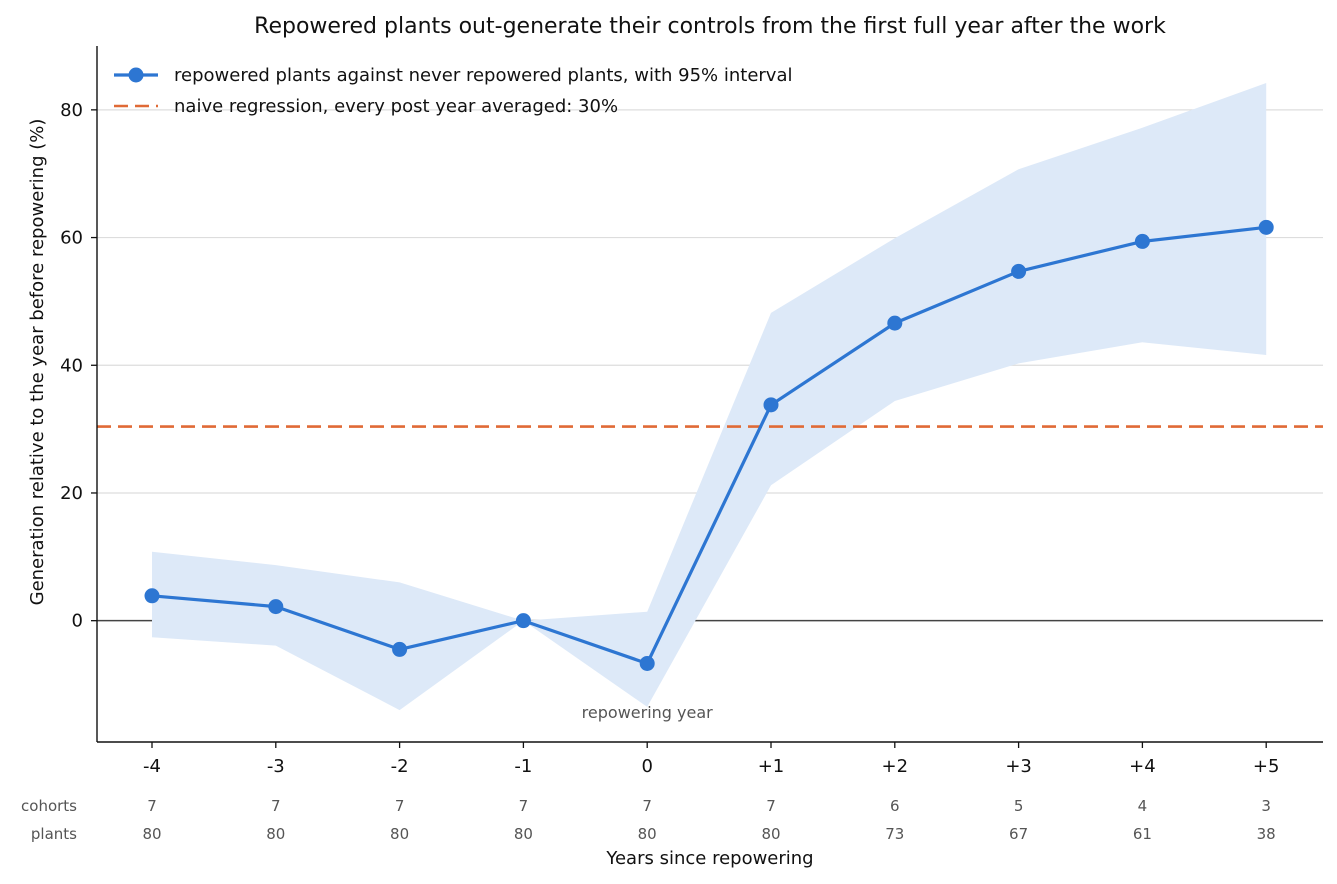  I want to click on count-plants-0: 80, so click(647, 834).